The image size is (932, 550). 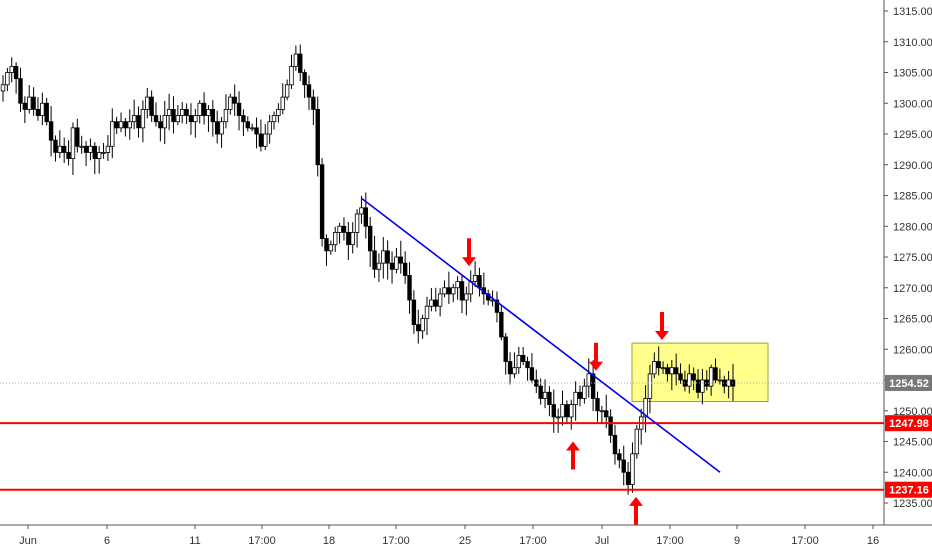 What do you see at coordinates (912, 12) in the screenshot?
I see `y-tick-label: 1315.00` at bounding box center [912, 12].